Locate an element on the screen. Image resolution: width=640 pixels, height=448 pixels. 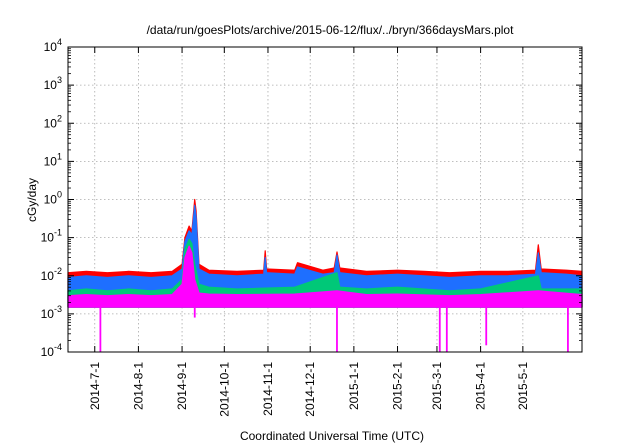
x-tick-label: 2015-5-1 is located at coordinates (523, 386).